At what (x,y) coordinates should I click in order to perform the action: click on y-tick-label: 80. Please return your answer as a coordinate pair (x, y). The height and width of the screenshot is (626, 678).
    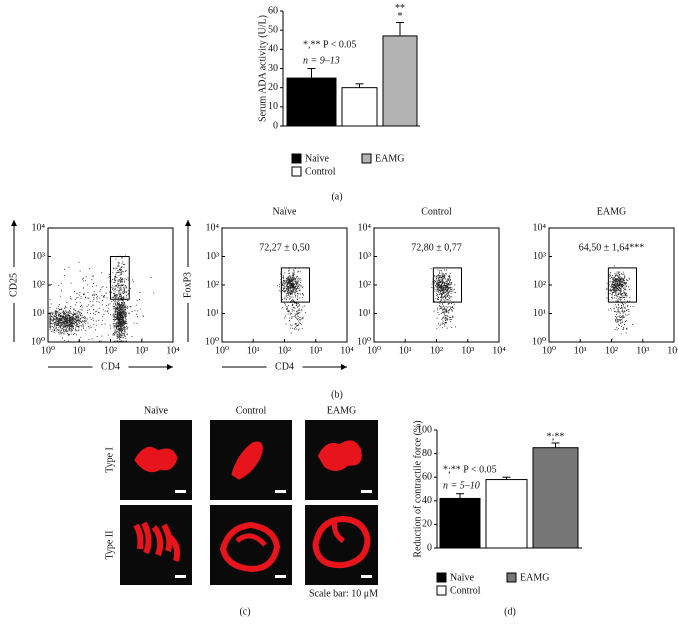
    Looking at the image, I should click on (427, 453).